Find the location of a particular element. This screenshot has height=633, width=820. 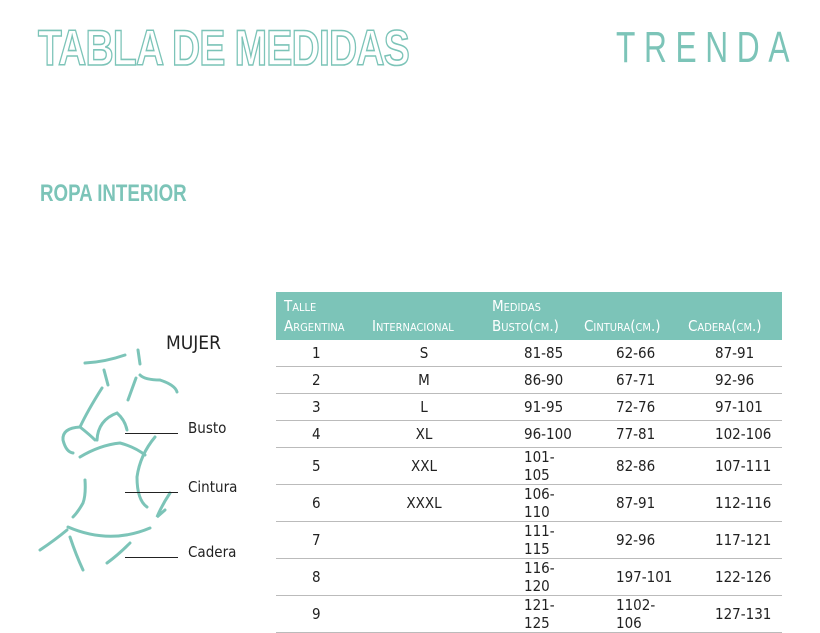

table-cell: 96-100 is located at coordinates (530, 434).